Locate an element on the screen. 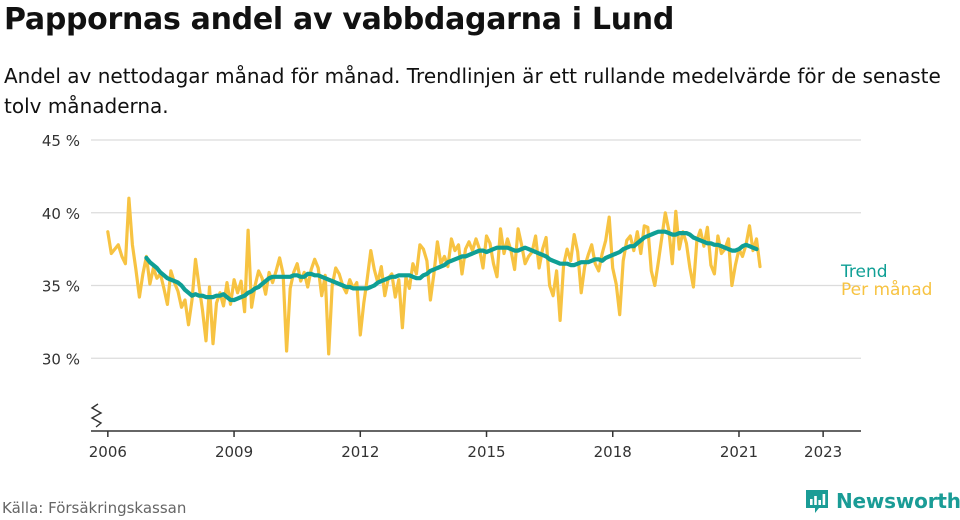 This screenshot has width=960, height=520. y-tick-label: 45 % is located at coordinates (61, 141).